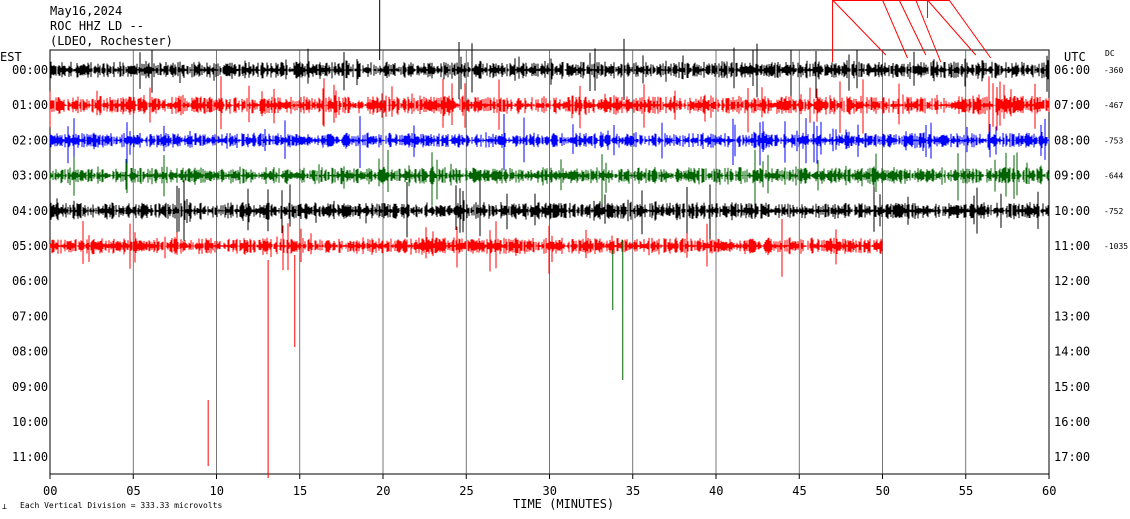 The width and height of the screenshot is (1130, 519). Describe the element at coordinates (799, 491) in the screenshot. I see `x-tick-label: 45` at that location.